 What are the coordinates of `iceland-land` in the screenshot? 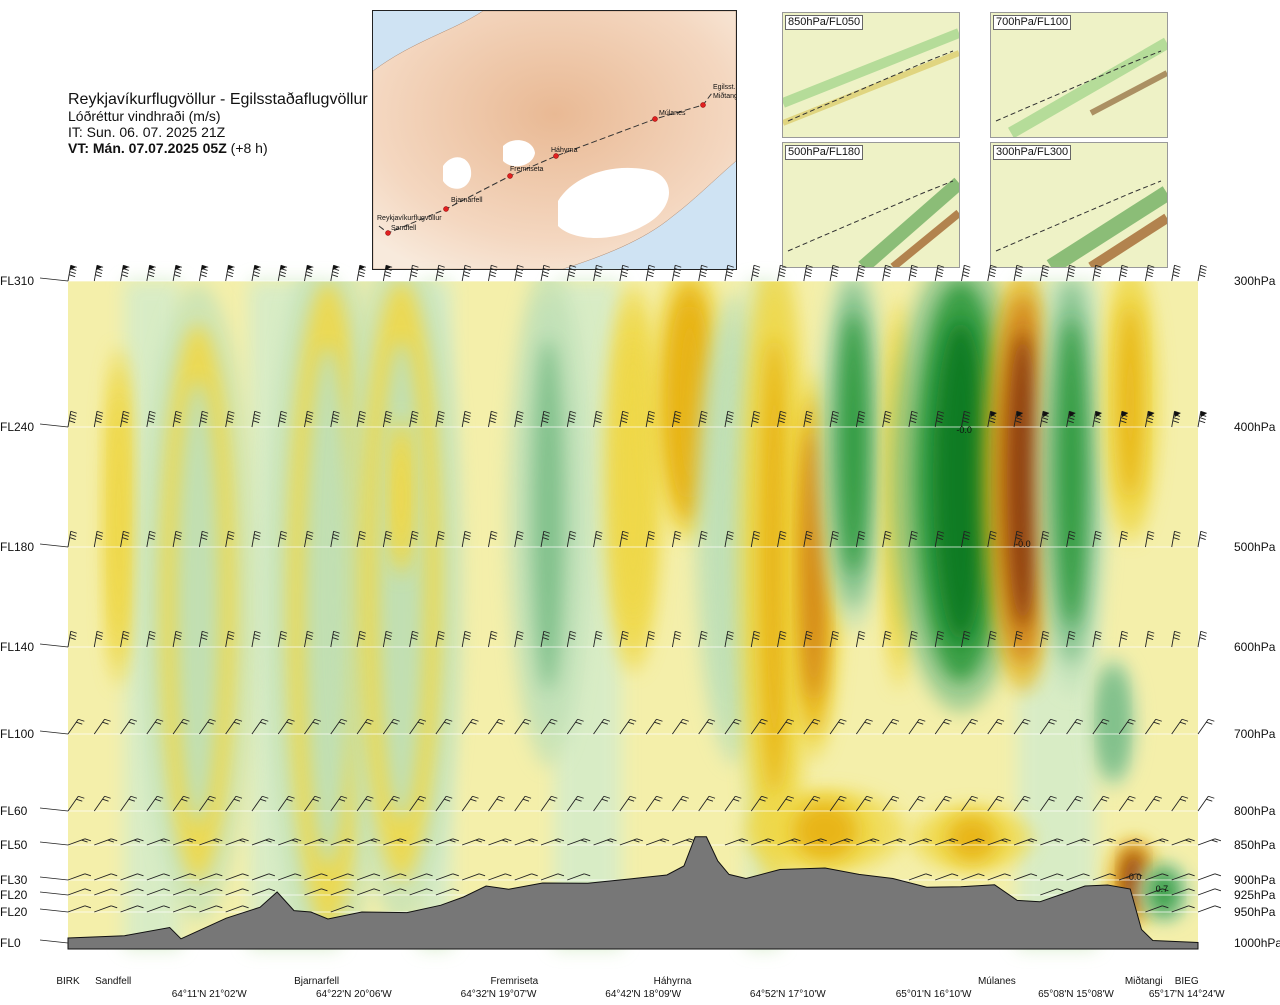 It's located at (554, 140).